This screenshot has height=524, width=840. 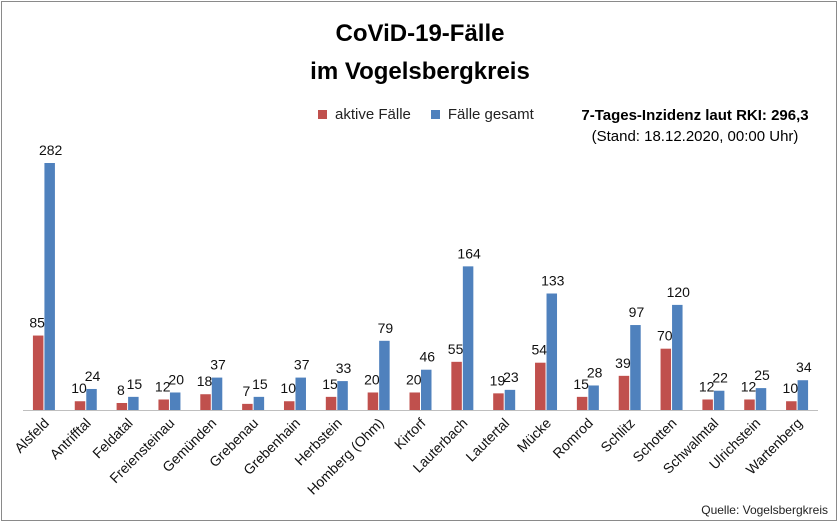 What do you see at coordinates (121, 390) in the screenshot?
I see `data-label-active: 8` at bounding box center [121, 390].